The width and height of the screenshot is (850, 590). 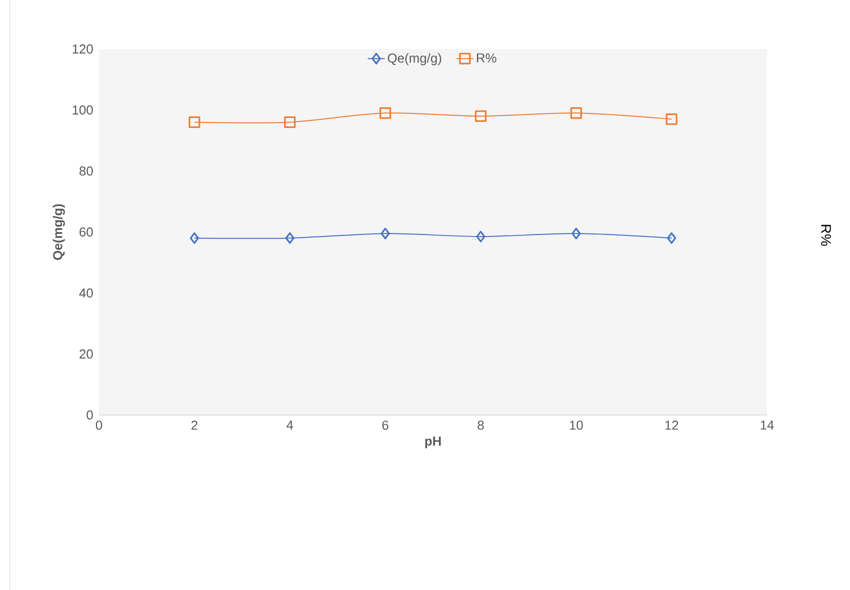 What do you see at coordinates (99, 425) in the screenshot?
I see `x-tick-label: 0` at bounding box center [99, 425].